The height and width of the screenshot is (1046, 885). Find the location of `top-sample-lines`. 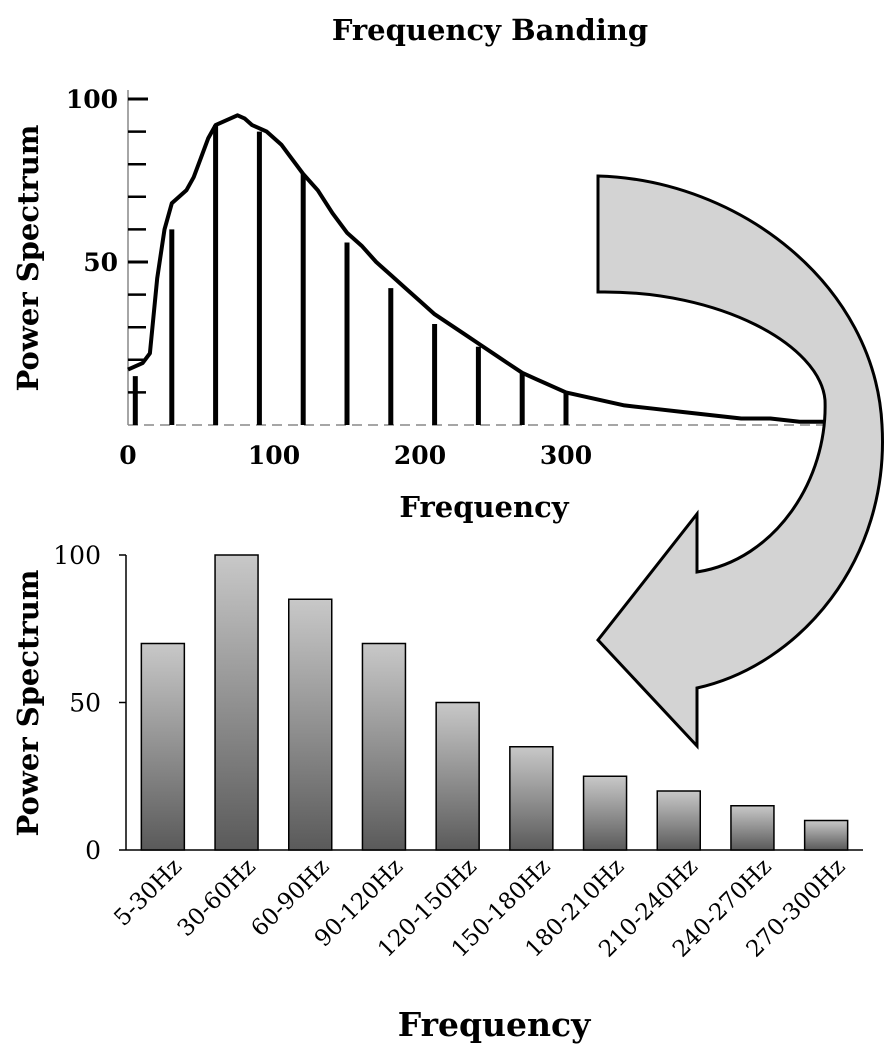

top-sample-lines is located at coordinates (350, 275).